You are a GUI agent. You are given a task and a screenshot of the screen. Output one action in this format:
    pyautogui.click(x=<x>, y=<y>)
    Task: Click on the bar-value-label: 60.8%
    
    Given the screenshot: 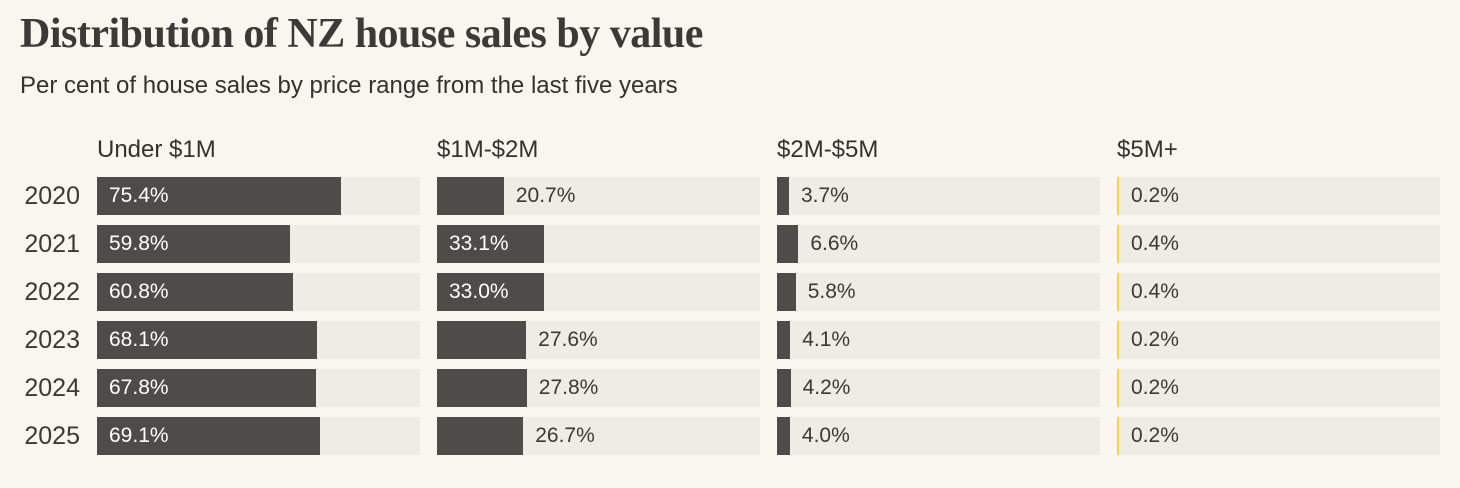 What is the action you would take?
    pyautogui.click(x=139, y=292)
    